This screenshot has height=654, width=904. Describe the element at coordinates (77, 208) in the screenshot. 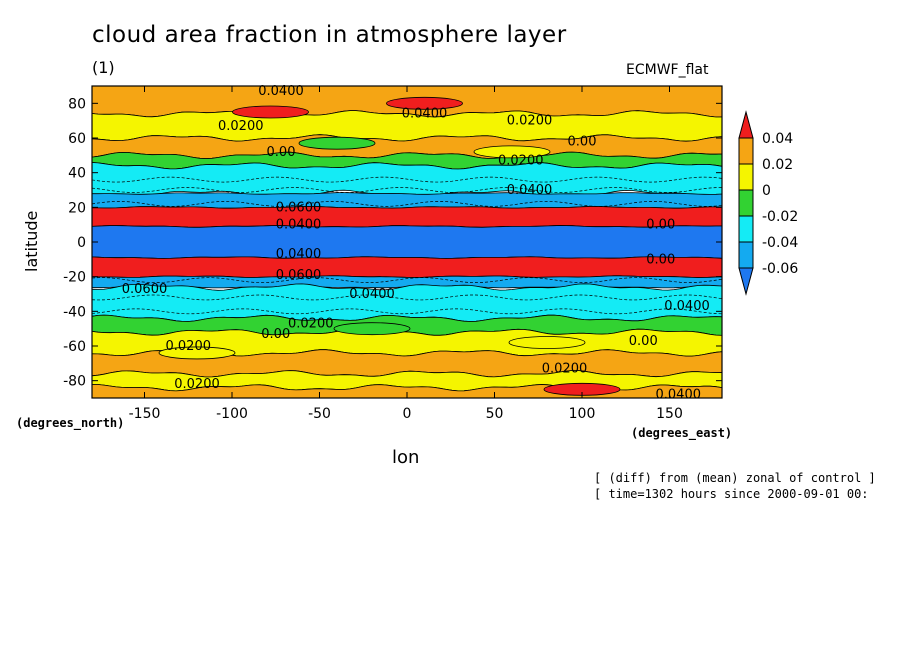

I see `y-tick-label-3: 20` at that location.